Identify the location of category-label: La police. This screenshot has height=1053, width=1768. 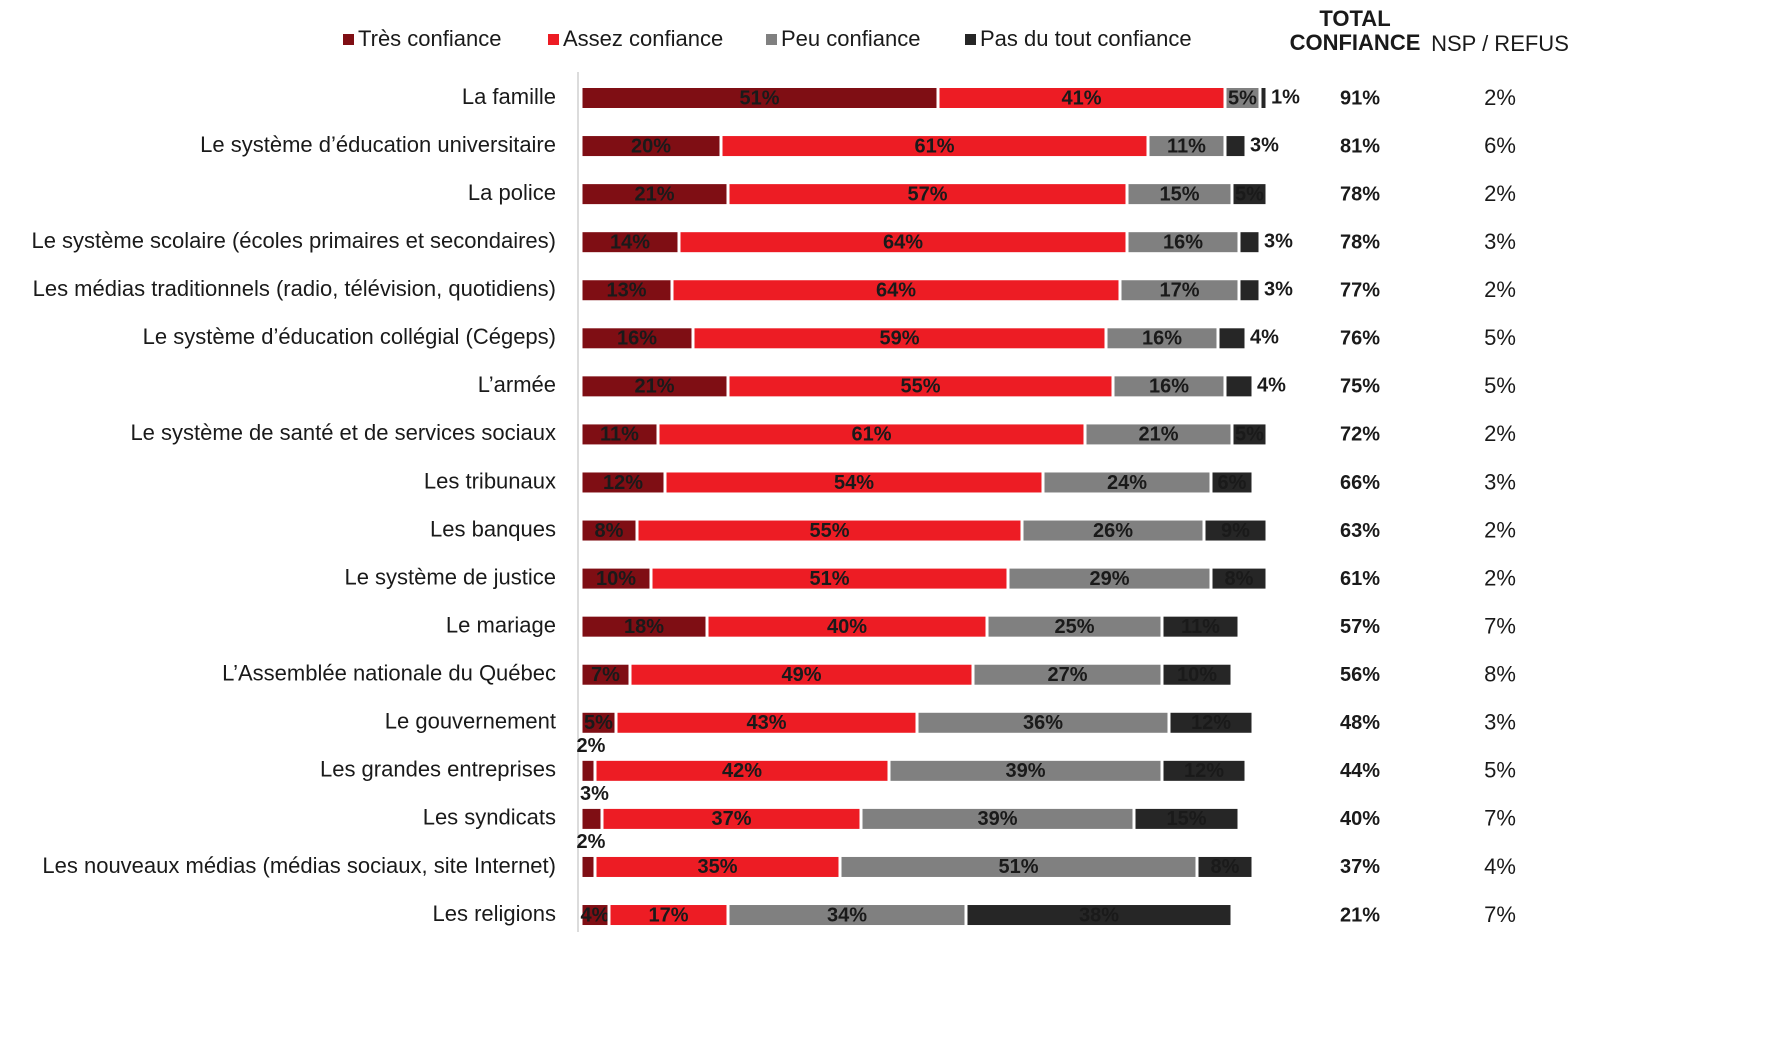
(512, 192).